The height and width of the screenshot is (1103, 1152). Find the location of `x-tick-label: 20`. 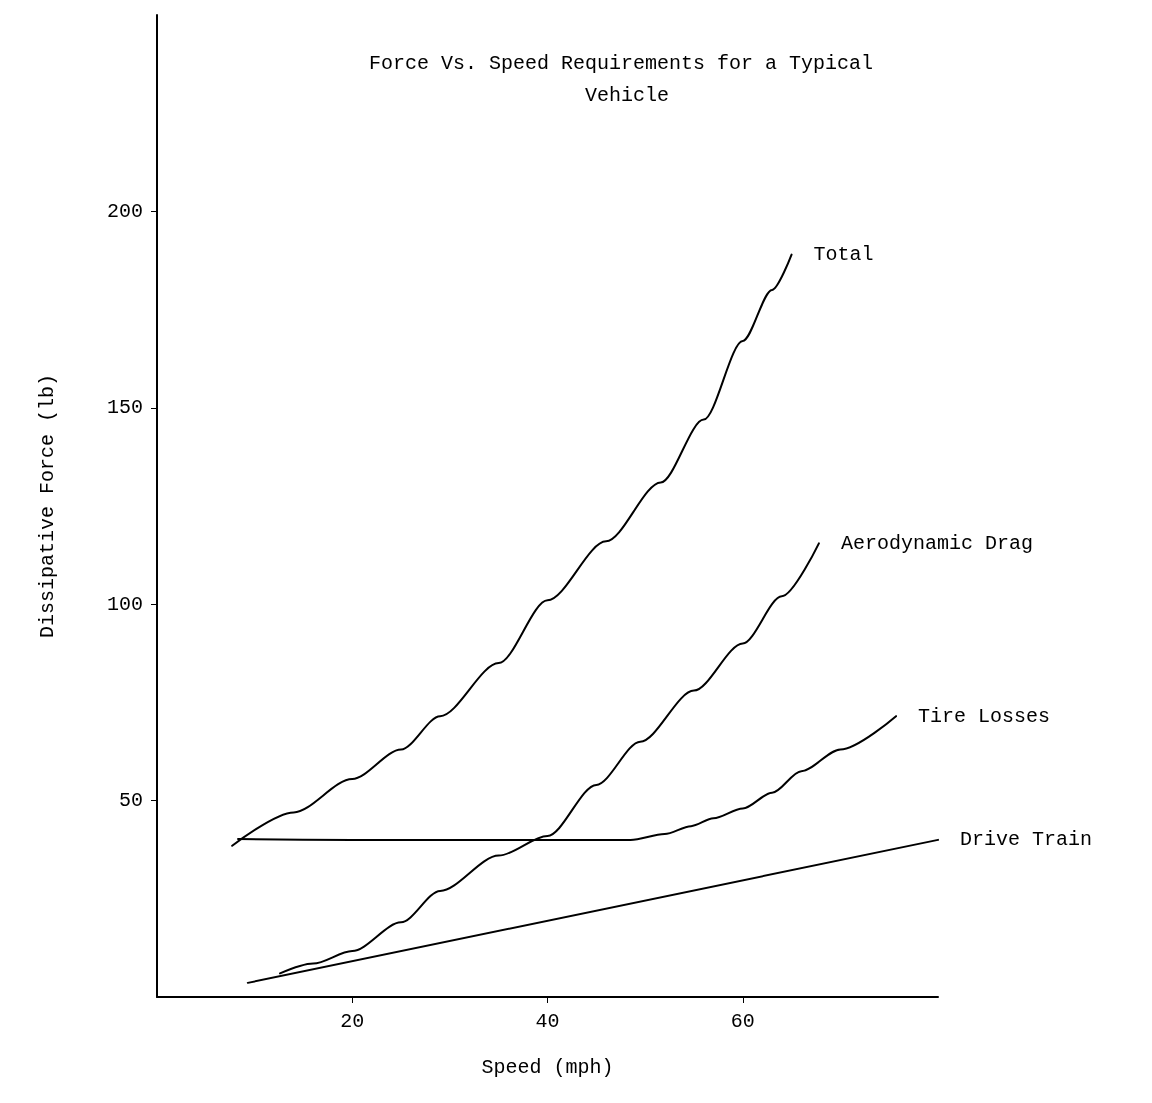

x-tick-label: 20 is located at coordinates (352, 1021).